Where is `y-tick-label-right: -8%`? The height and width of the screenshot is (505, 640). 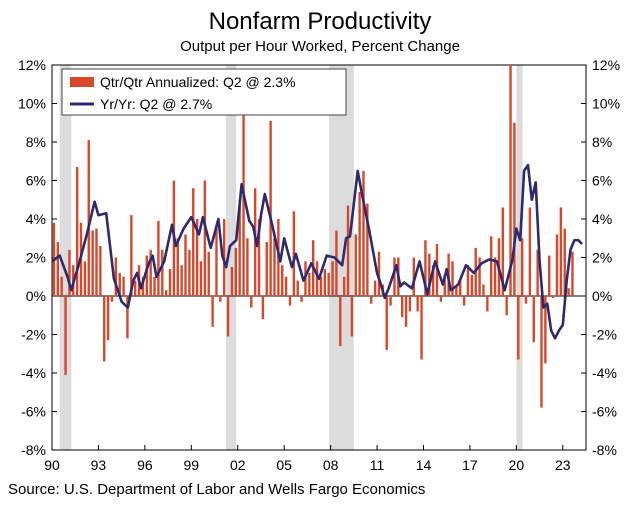
y-tick-label-right: -8% is located at coordinates (604, 450).